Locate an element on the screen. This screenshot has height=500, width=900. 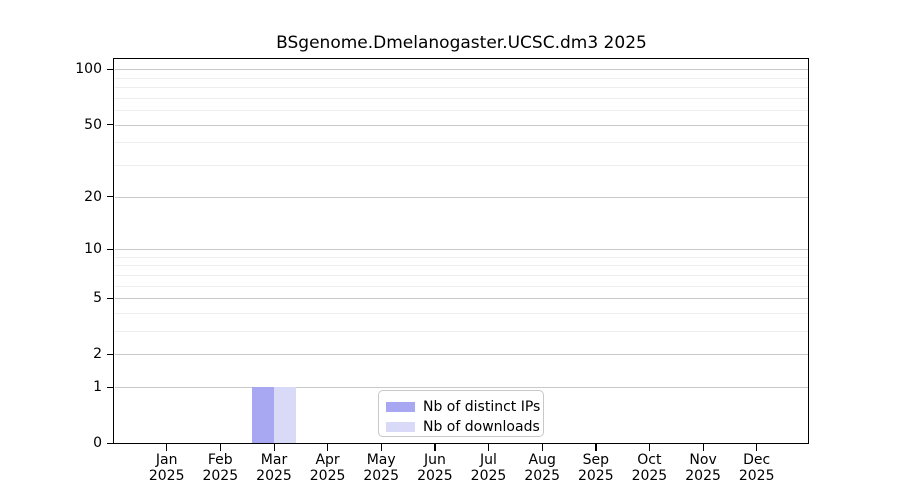
x-tick-label: Sep 2025 is located at coordinates (596, 468).